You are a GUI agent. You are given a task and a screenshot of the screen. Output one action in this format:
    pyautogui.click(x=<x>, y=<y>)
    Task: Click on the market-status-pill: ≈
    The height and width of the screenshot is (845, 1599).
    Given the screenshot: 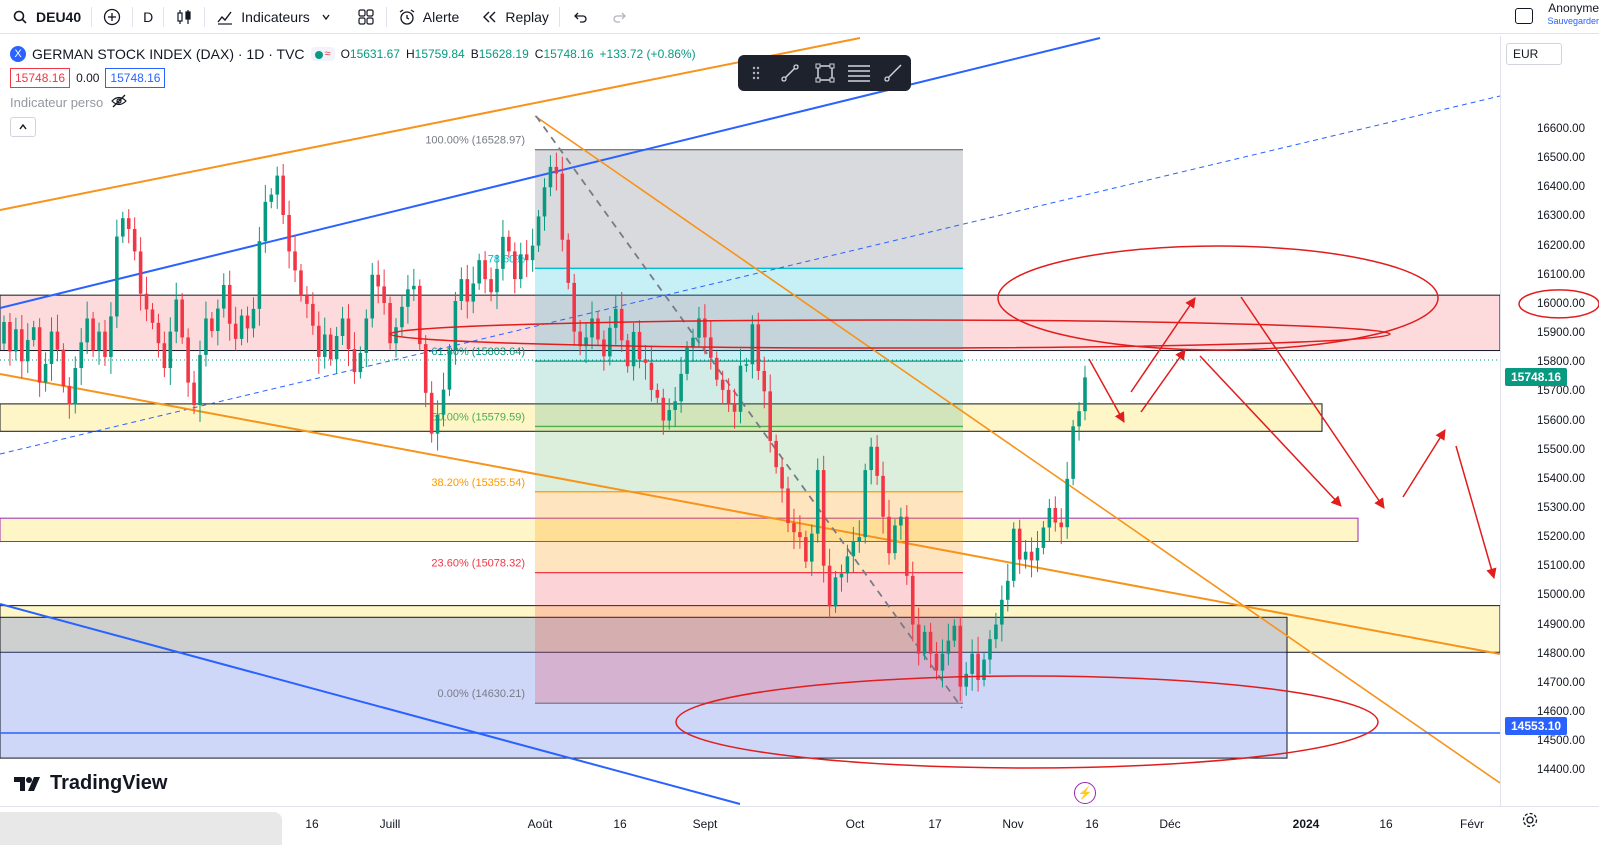 What is the action you would take?
    pyautogui.click(x=322, y=54)
    